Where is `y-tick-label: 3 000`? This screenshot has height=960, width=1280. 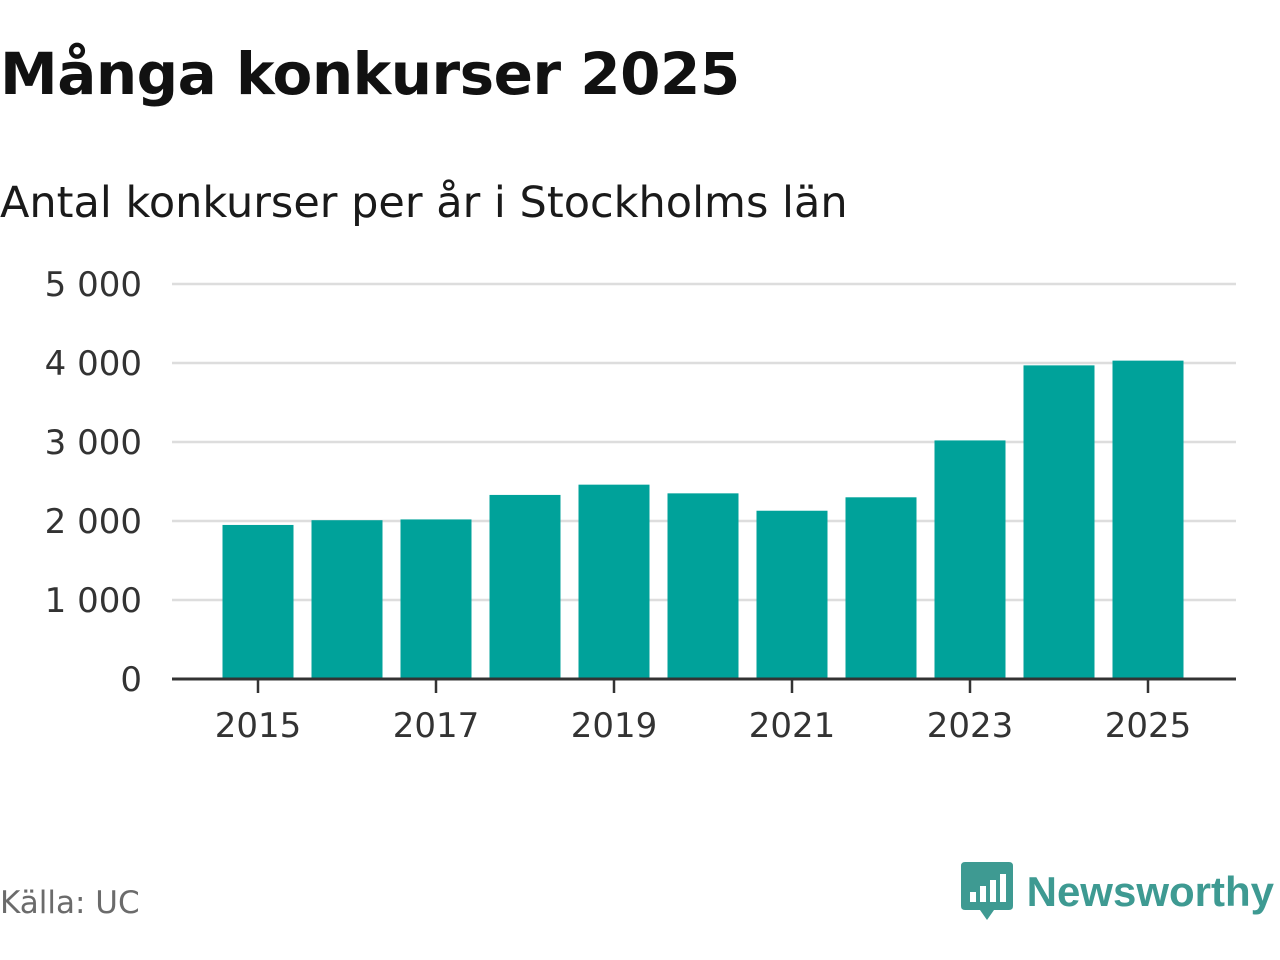 y-tick-label: 3 000 is located at coordinates (93, 443).